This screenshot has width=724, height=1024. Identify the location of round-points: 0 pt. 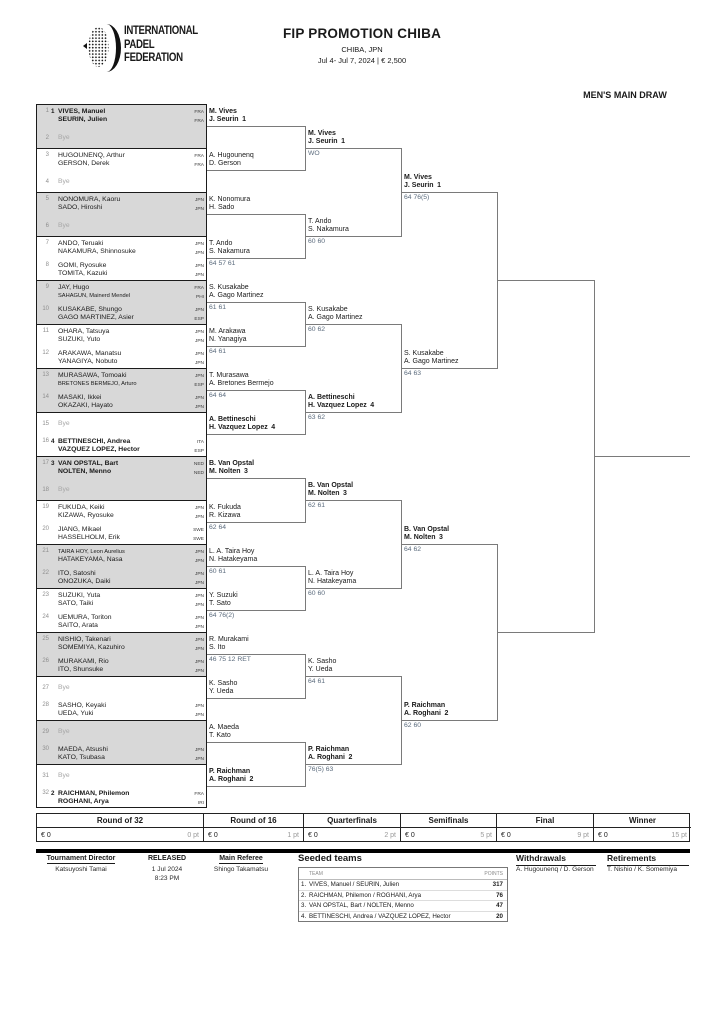
(193, 835).